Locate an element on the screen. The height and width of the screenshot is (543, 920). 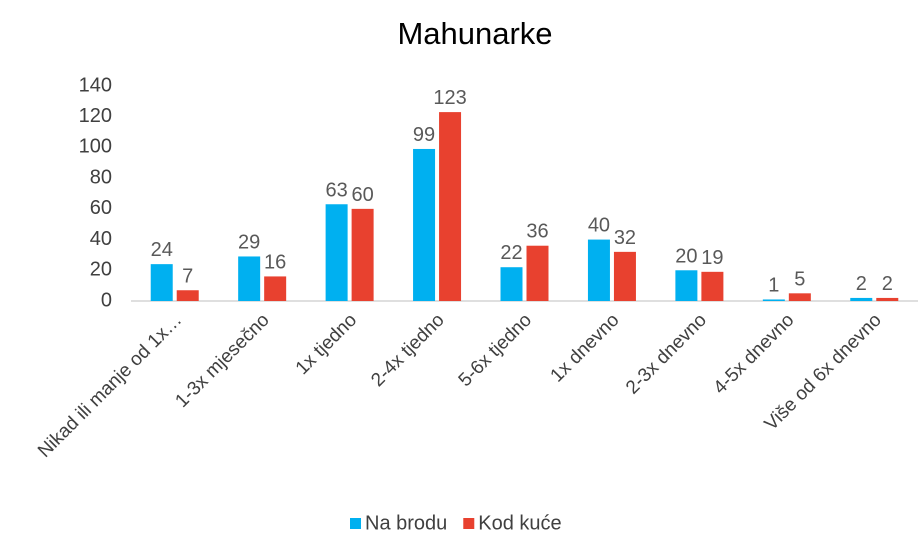
x-tick-label: 5-6x tjedno is located at coordinates (495, 350).